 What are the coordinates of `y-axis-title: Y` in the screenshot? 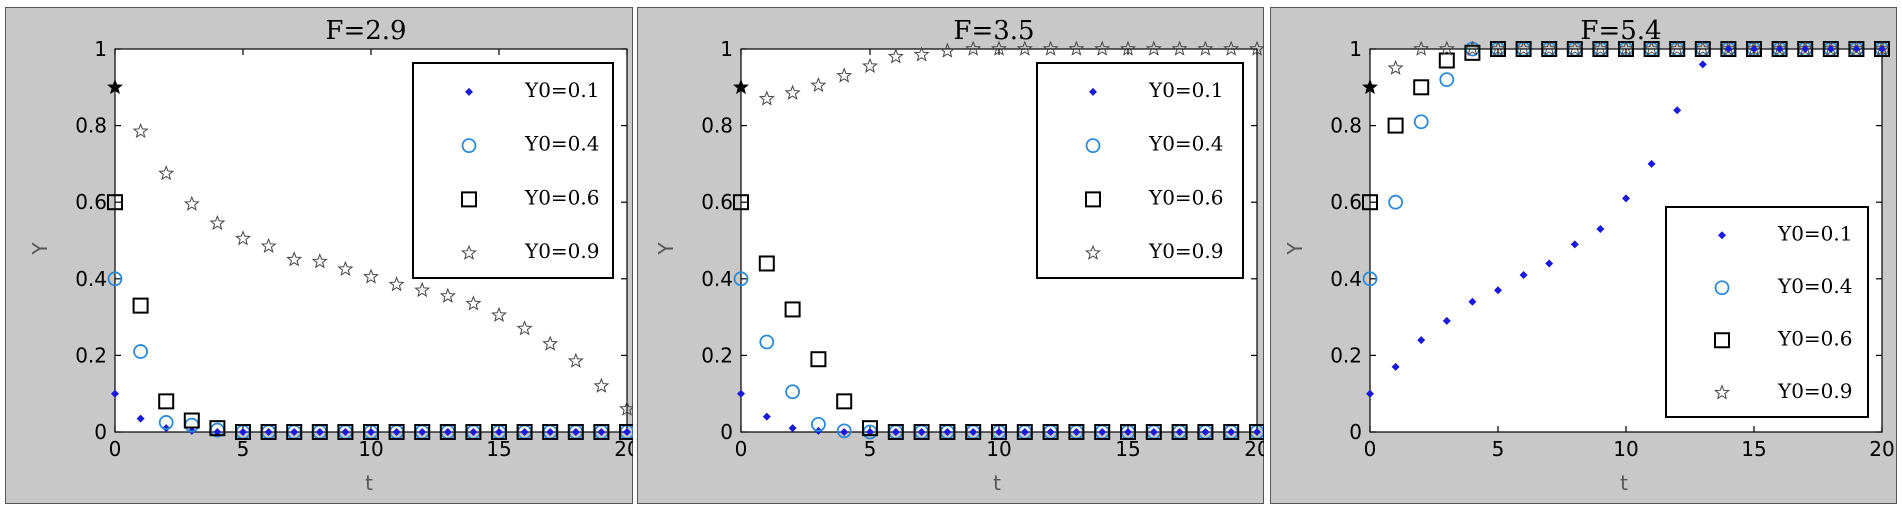 It's located at (1295, 249).